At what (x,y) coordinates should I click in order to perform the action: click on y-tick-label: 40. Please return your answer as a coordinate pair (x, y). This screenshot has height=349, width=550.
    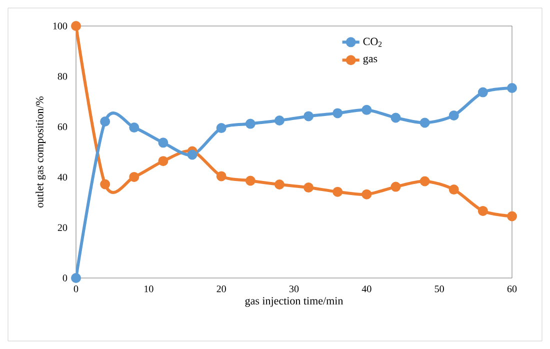
    Looking at the image, I should click on (63, 177).